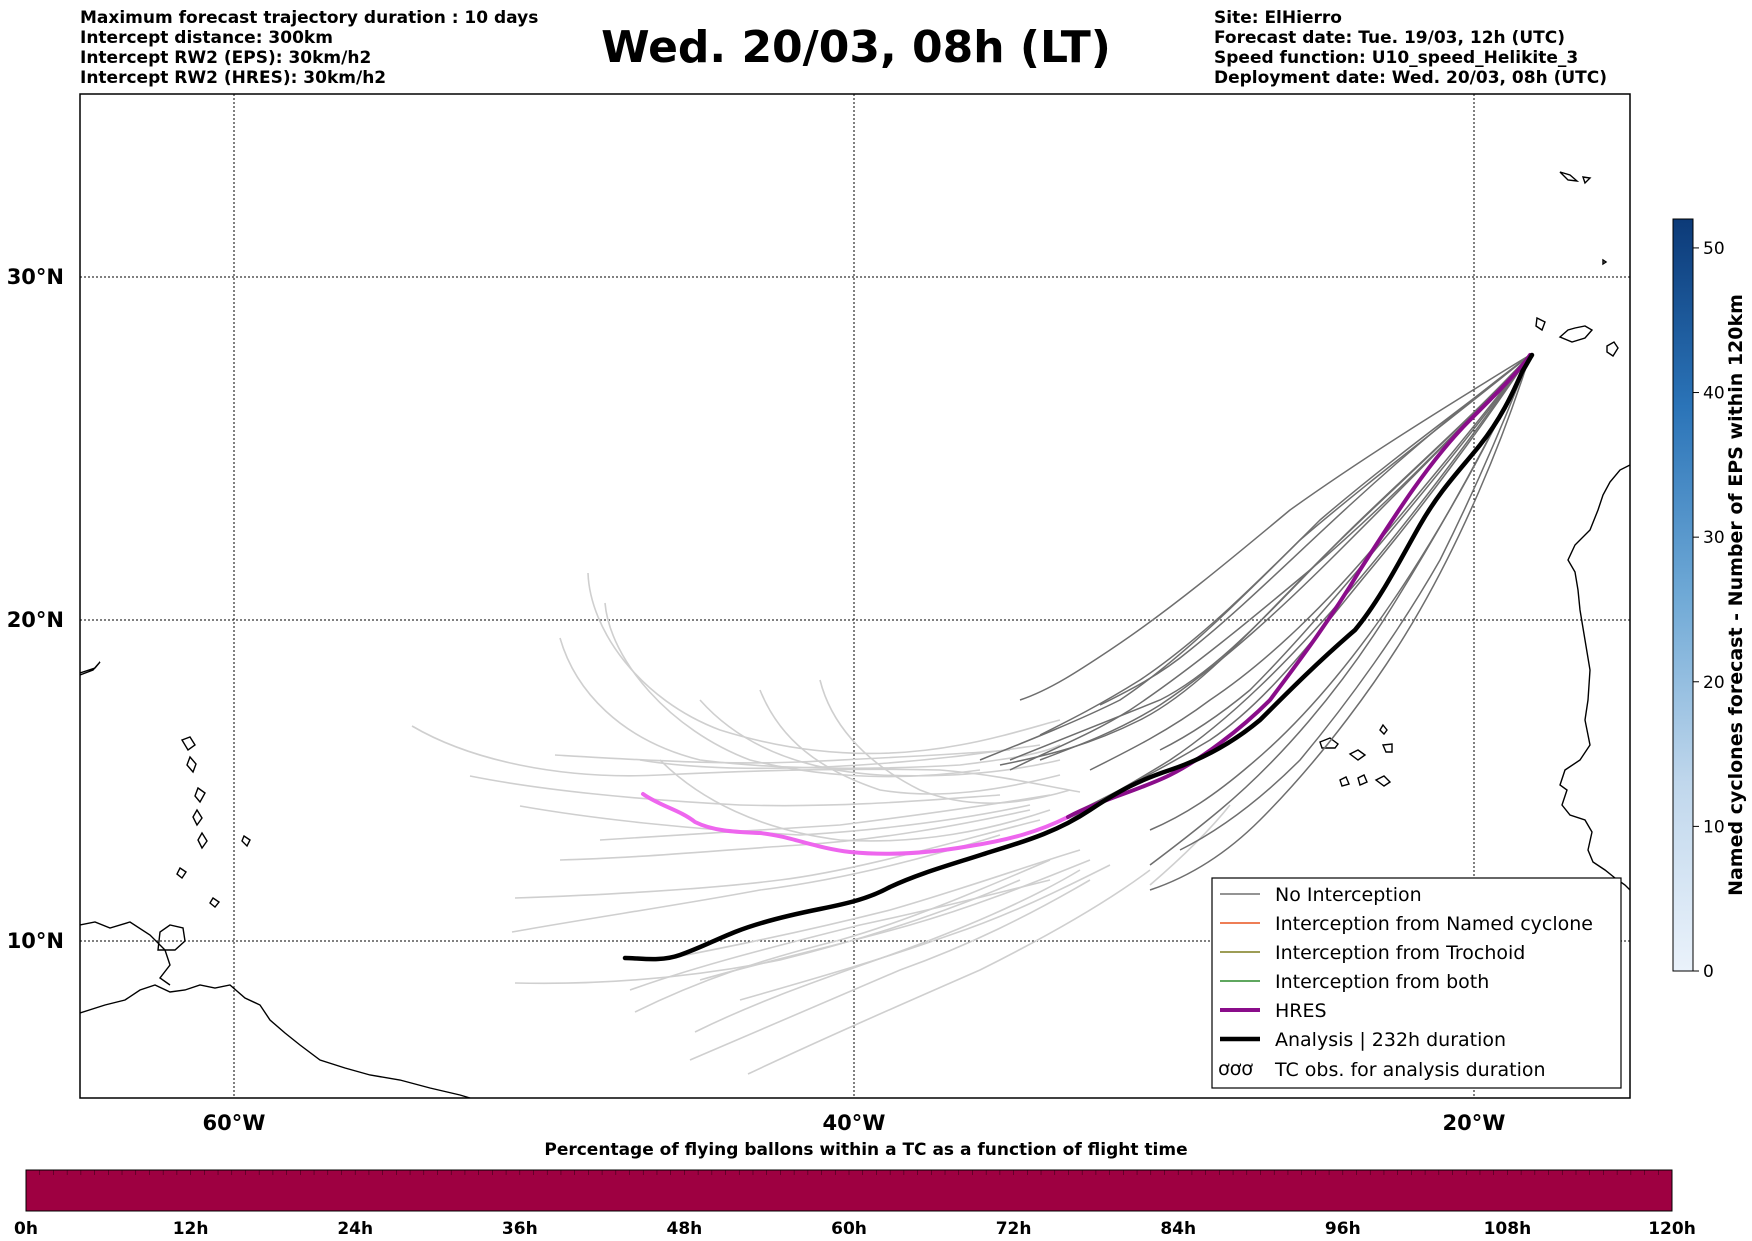 The width and height of the screenshot is (1752, 1241). What do you see at coordinates (1278, 18) in the screenshot?
I see `site-text: Site: ElHierro` at bounding box center [1278, 18].